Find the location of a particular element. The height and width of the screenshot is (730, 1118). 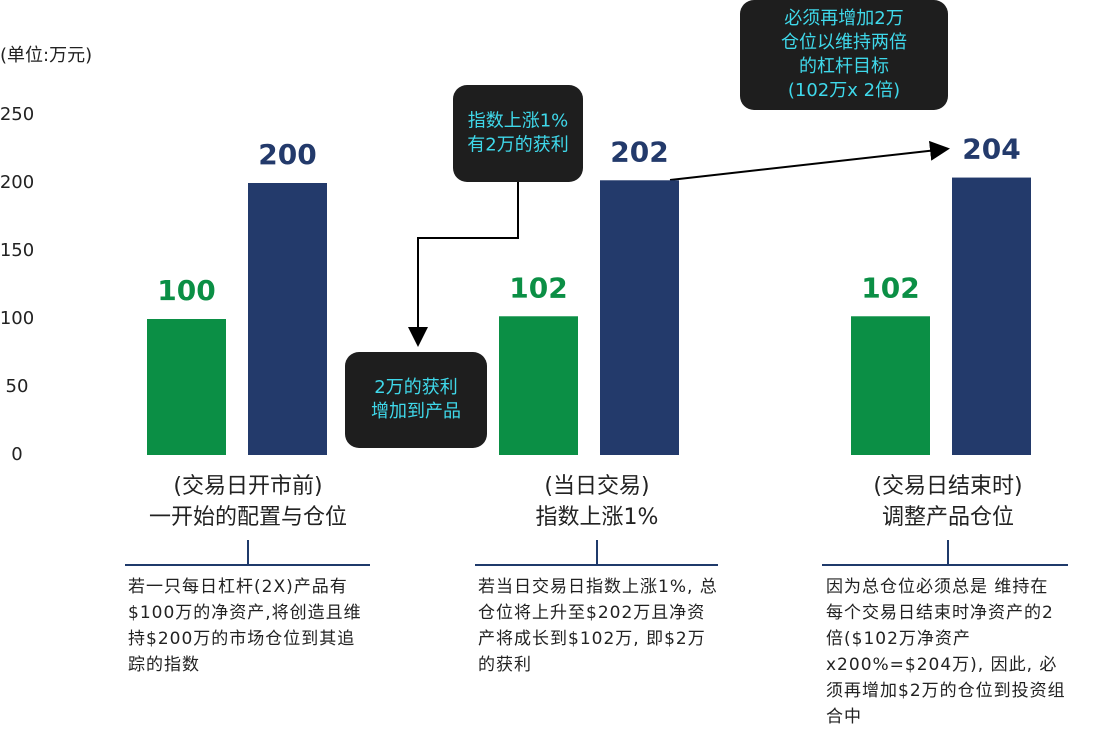

y-tick-label: 100 is located at coordinates (17, 318).